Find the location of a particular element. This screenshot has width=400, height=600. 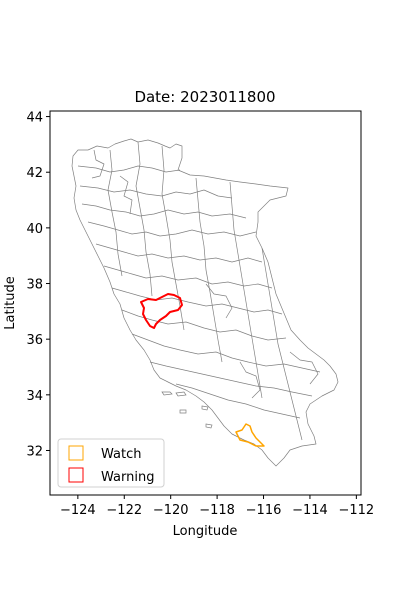

warning-region is located at coordinates (161, 311).